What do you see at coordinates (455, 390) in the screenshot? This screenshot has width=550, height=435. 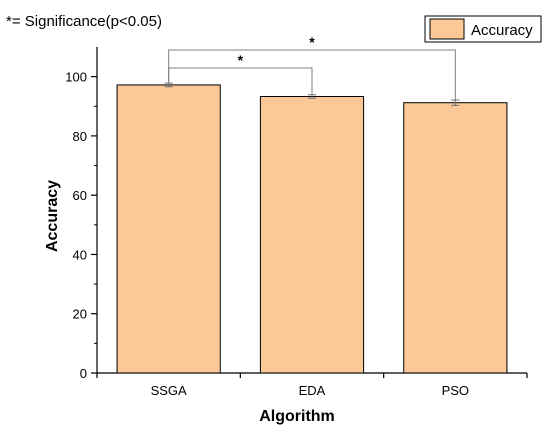 I see `x-tick-label: PSO` at bounding box center [455, 390].